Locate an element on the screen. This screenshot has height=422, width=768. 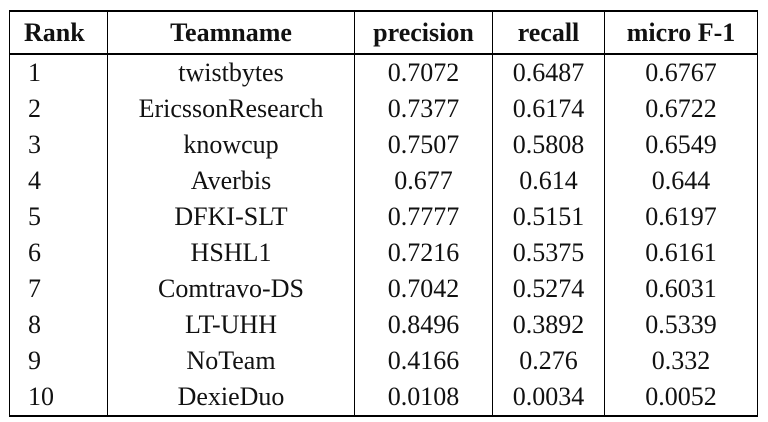
cell-precision: 0.7216 is located at coordinates (423, 253).